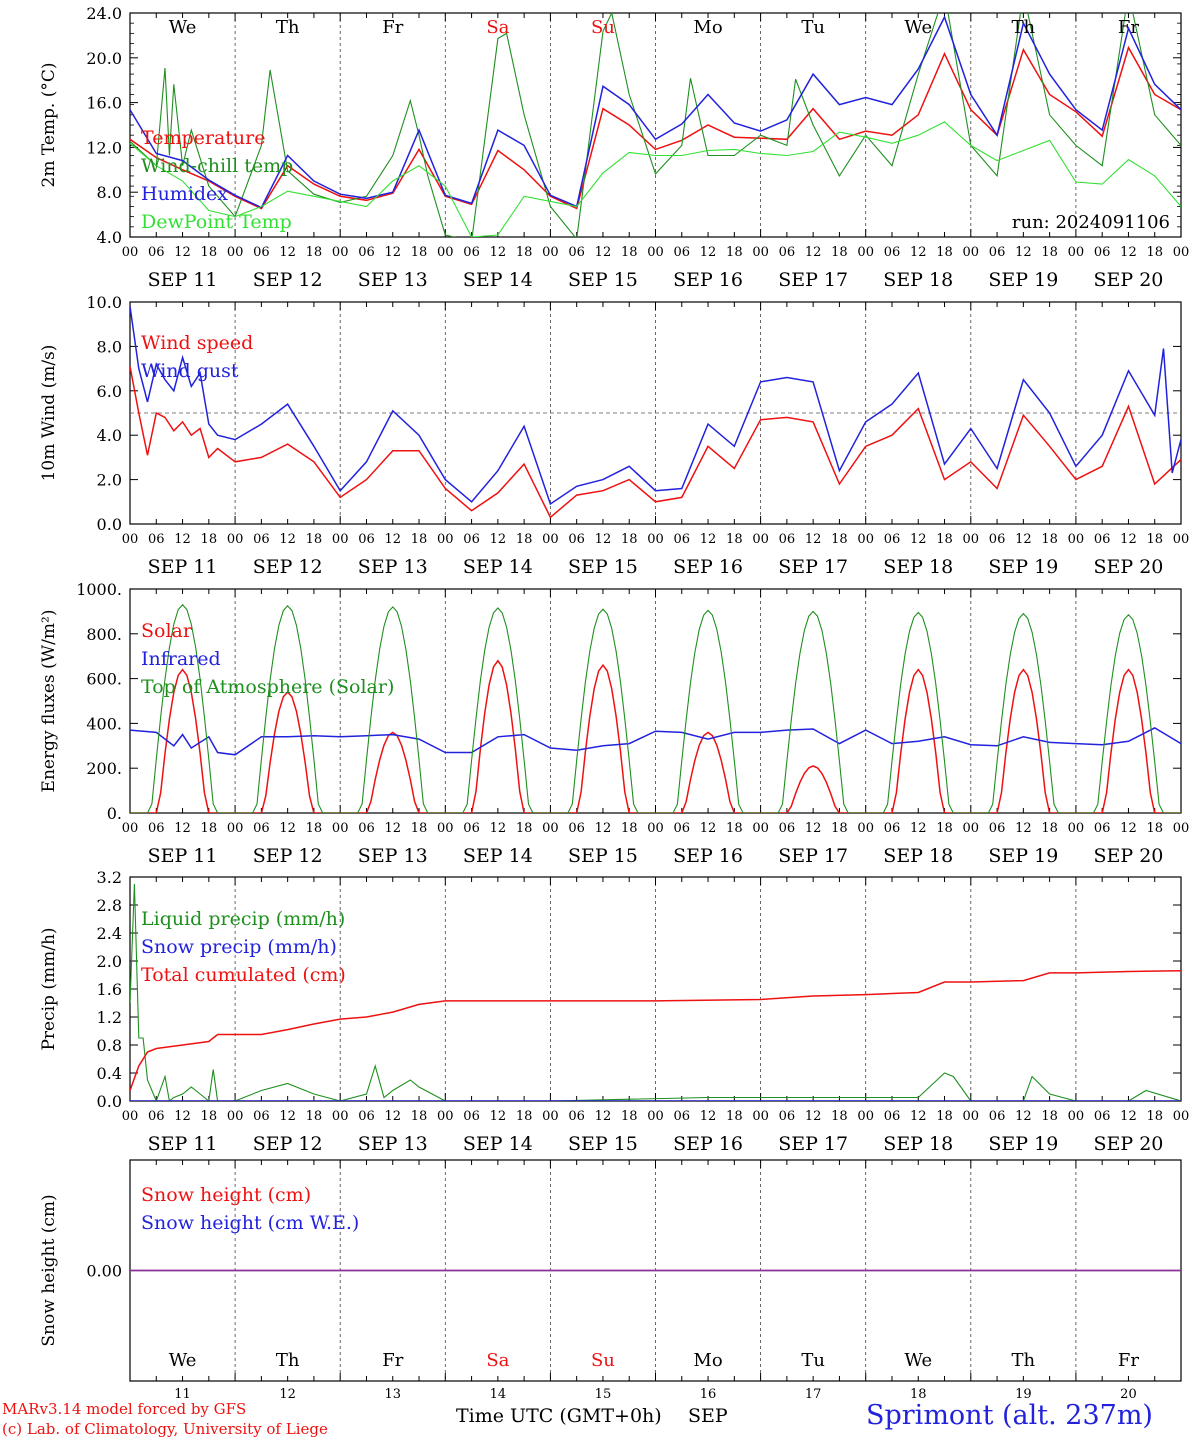  I want to click on wind-y-tick-label: 8.0, so click(109, 346).